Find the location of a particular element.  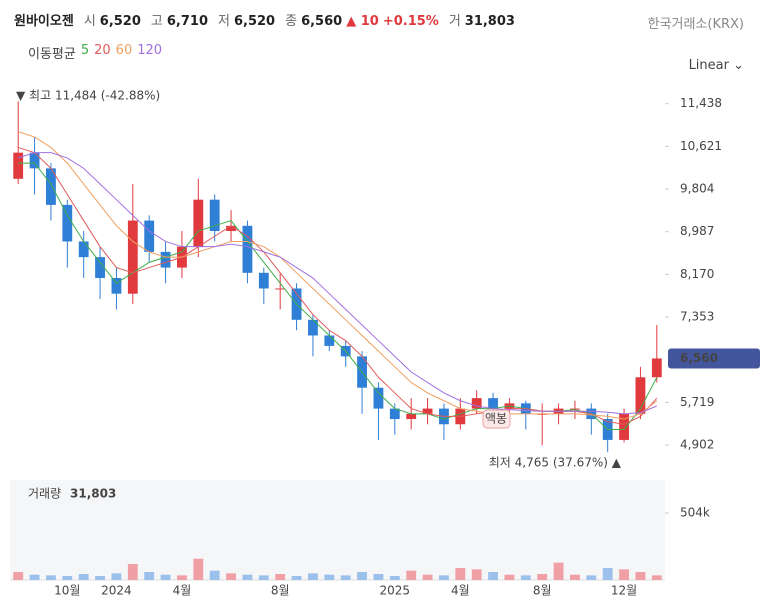

close: 6,560 is located at coordinates (322, 21).